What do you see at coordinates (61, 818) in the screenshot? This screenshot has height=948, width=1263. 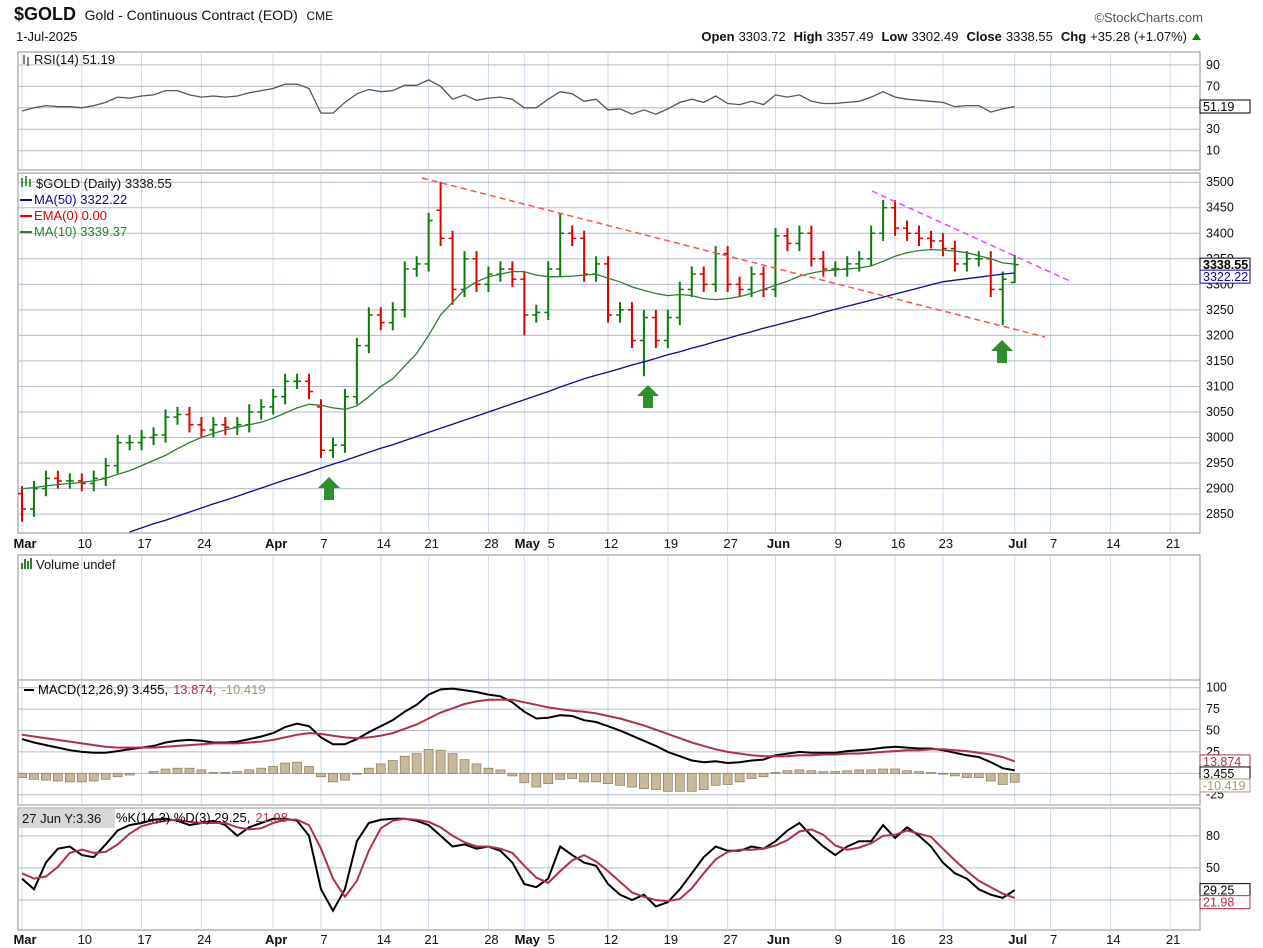 I see `tooltip-text: 27 Jun Y:3.36` at bounding box center [61, 818].